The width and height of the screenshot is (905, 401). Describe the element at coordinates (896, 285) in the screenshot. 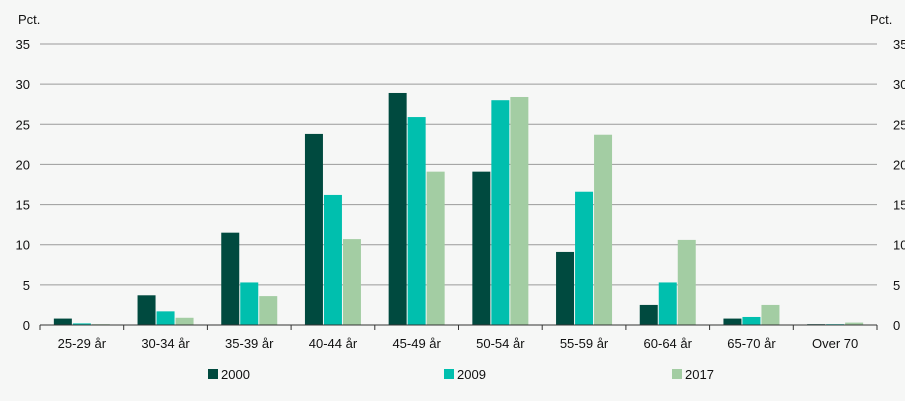

I see `y-tick-label-right: 5` at that location.